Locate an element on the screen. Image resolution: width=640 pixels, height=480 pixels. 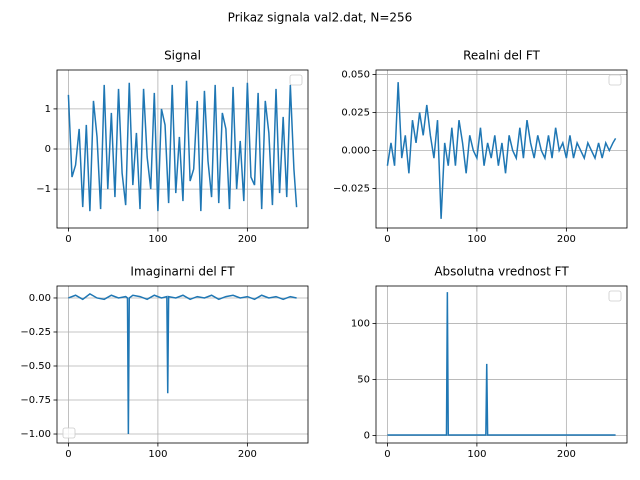
y-tick-label: −0.25 is located at coordinates (35, 332).